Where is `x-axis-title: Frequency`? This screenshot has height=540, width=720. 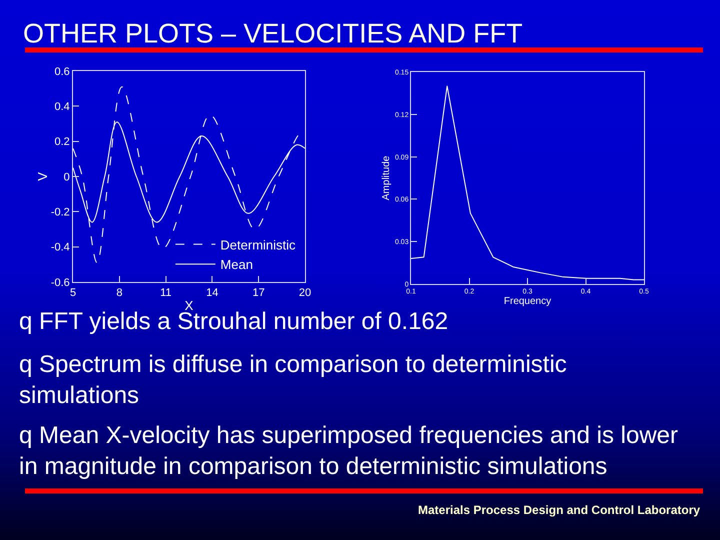 x-axis-title: Frequency is located at coordinates (528, 301).